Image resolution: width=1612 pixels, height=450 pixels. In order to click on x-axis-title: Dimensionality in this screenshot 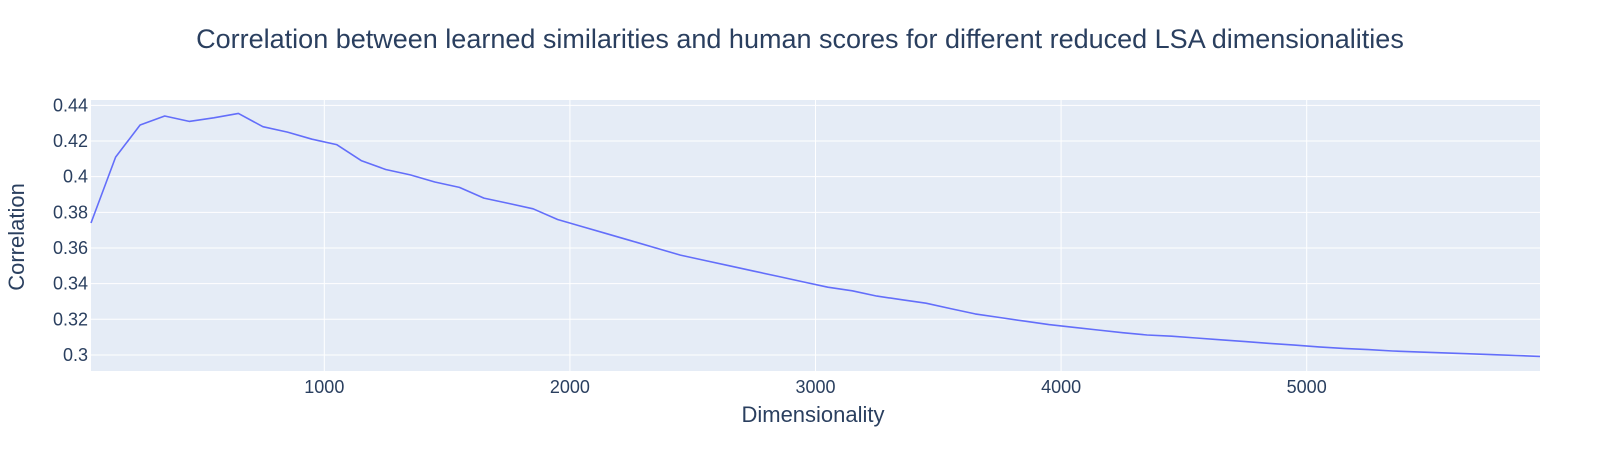, I will do `click(812, 414)`.